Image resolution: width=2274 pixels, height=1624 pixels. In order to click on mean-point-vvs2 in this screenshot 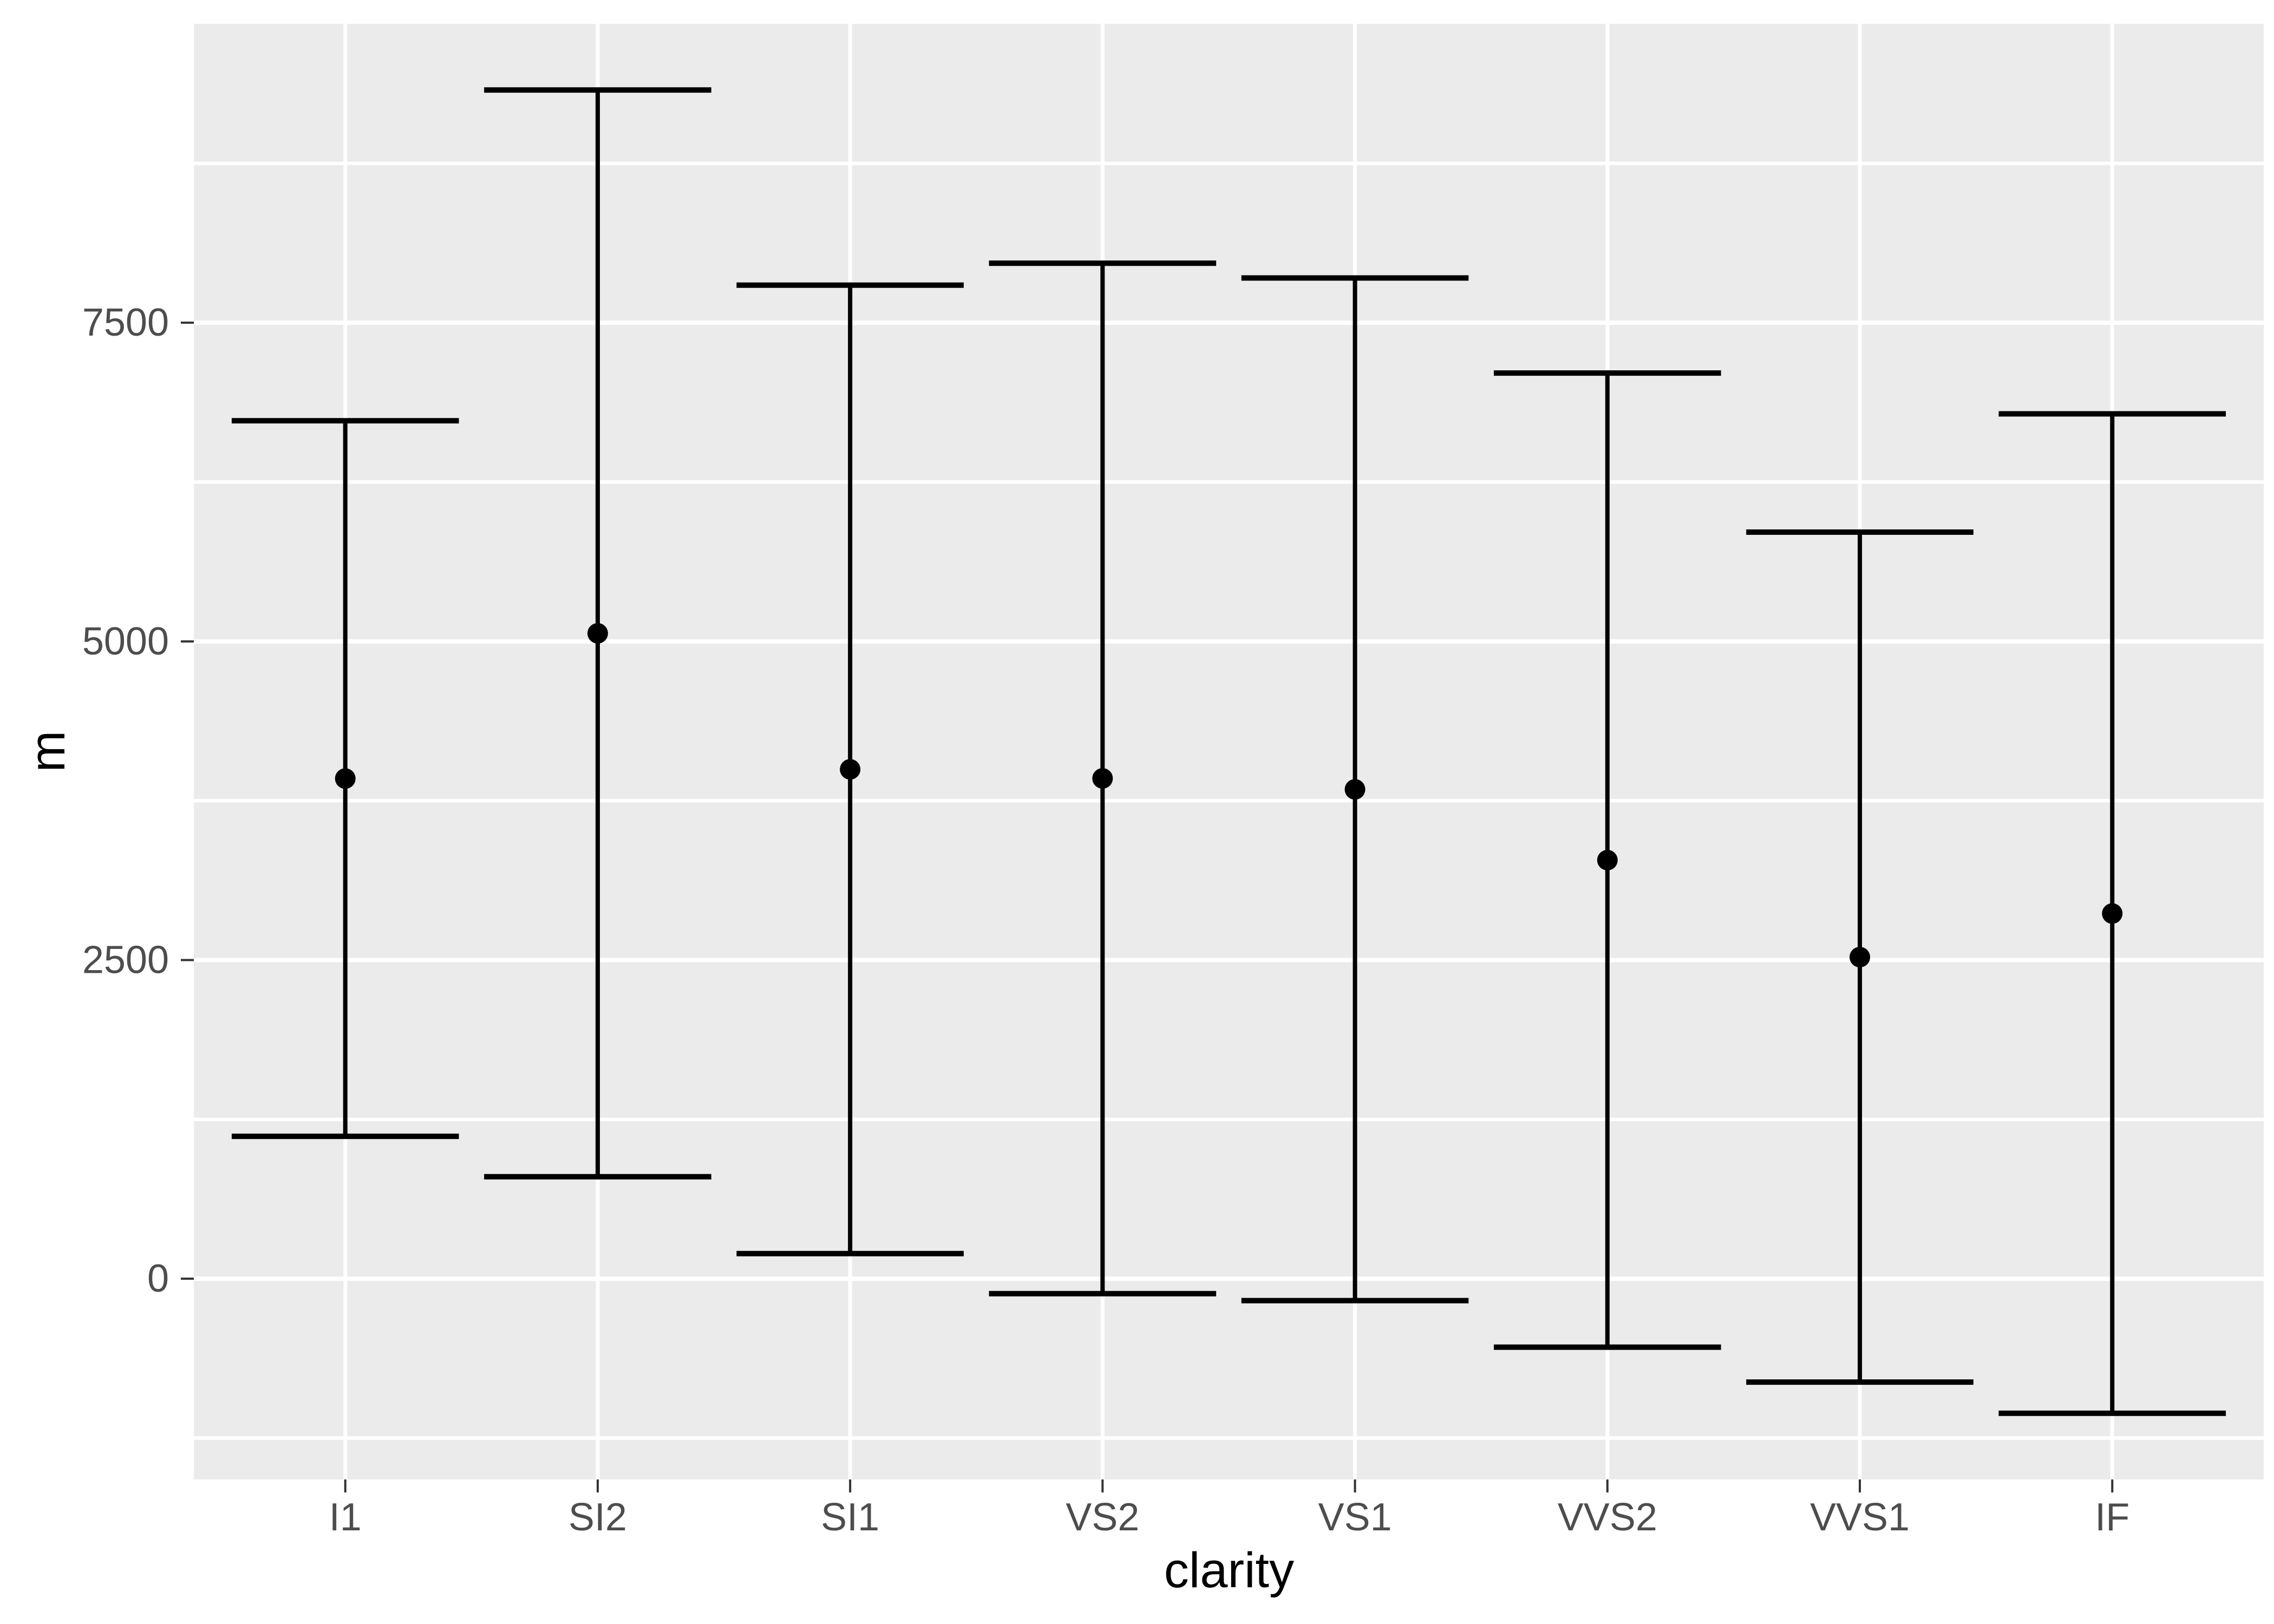, I will do `click(1608, 859)`.